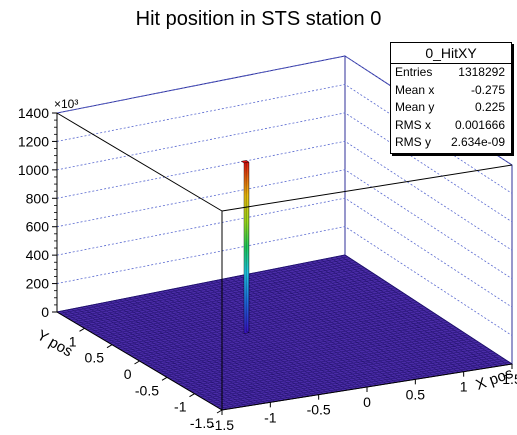 The width and height of the screenshot is (517, 435). Describe the element at coordinates (489, 107) in the screenshot. I see `stats-value: 0.225` at that location.